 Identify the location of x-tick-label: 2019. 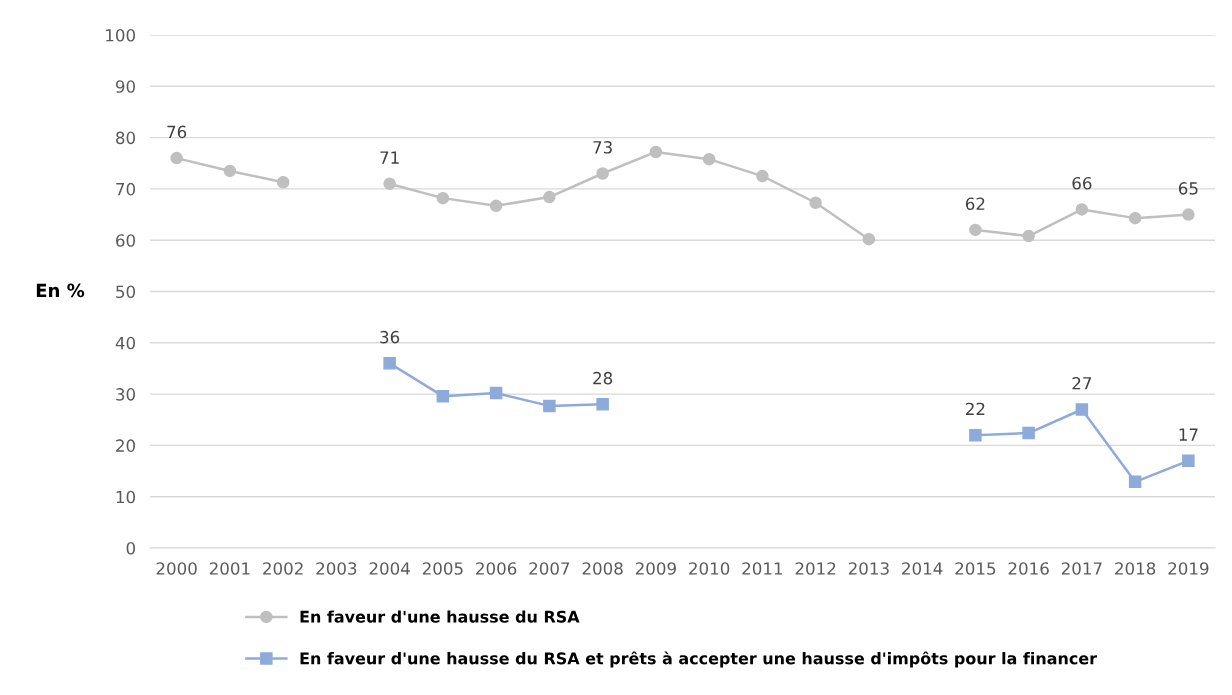
(1188, 568).